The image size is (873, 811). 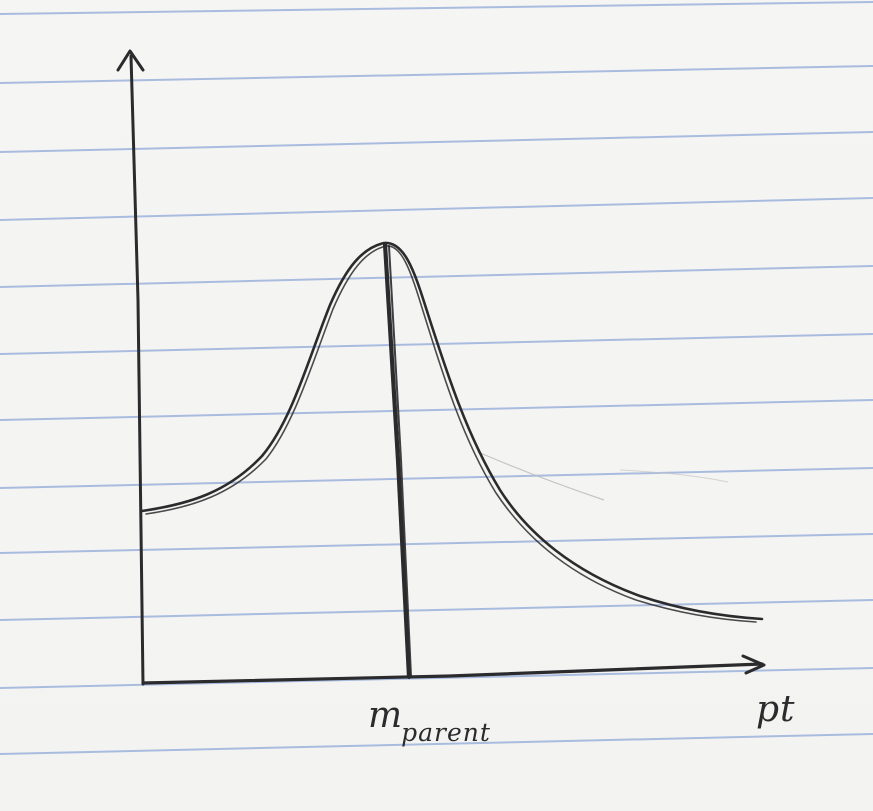 I want to click on stray-pencil-marks, so click(x=603, y=476).